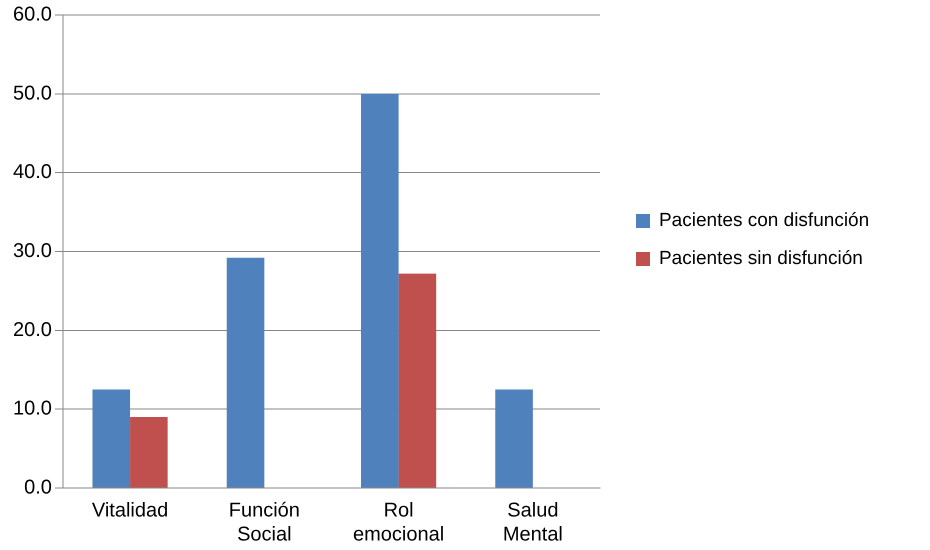 The height and width of the screenshot is (550, 930). What do you see at coordinates (32, 172) in the screenshot?
I see `y-tick-label: 40.0` at bounding box center [32, 172].